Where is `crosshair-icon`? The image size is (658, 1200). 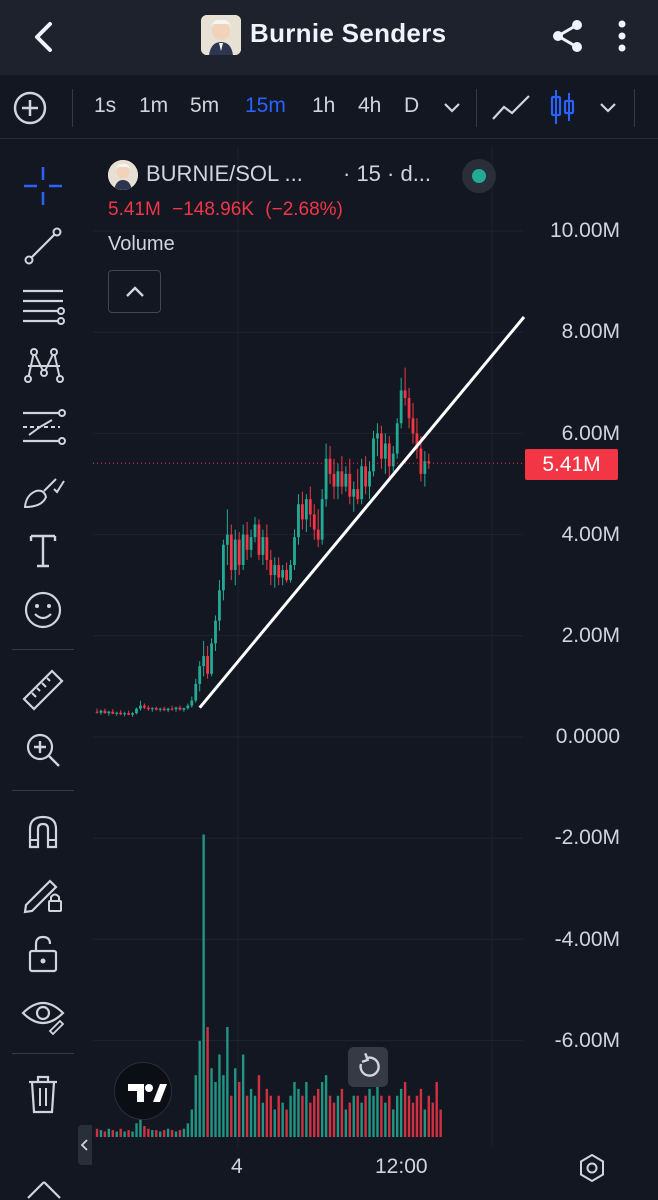 crosshair-icon is located at coordinates (43, 186).